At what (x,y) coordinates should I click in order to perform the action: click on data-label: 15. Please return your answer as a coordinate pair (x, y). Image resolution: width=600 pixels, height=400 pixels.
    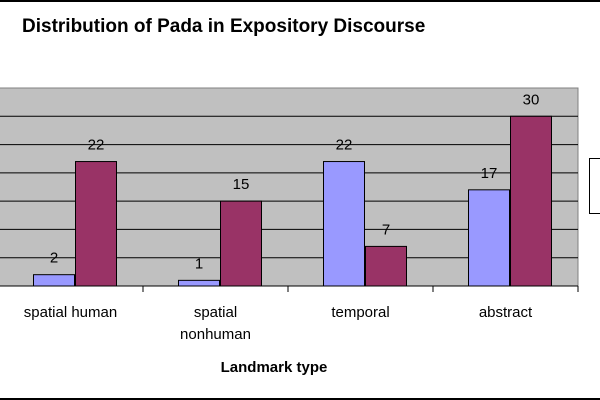
    Looking at the image, I should click on (241, 184).